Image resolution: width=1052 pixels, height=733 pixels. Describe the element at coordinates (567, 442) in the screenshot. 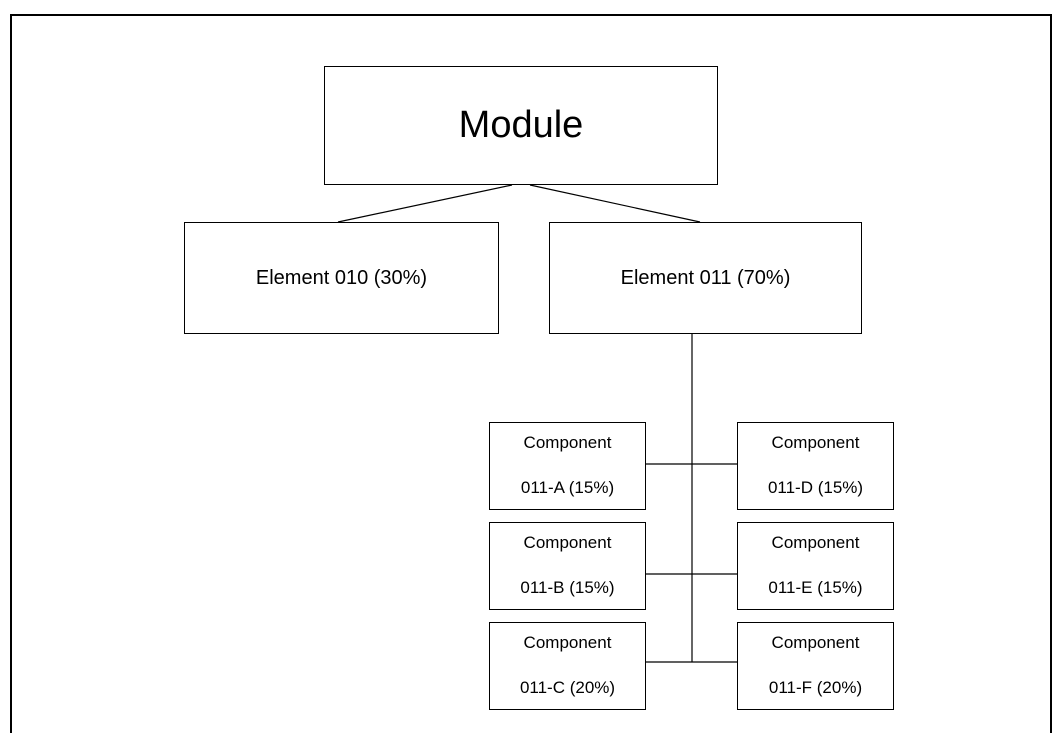

I see `component-011-a-title: Component` at that location.